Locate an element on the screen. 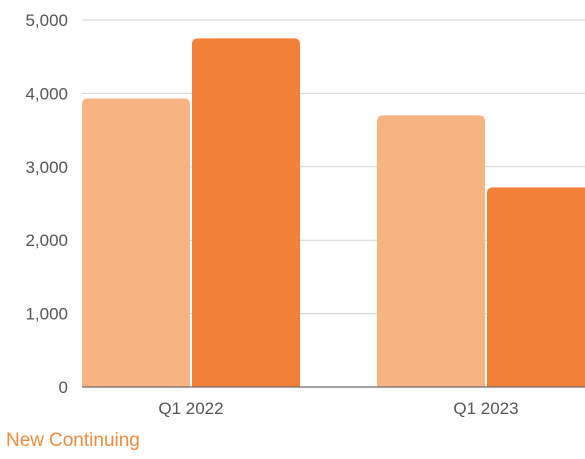 The width and height of the screenshot is (585, 459). y-tick-label: 3,000 is located at coordinates (46, 167).